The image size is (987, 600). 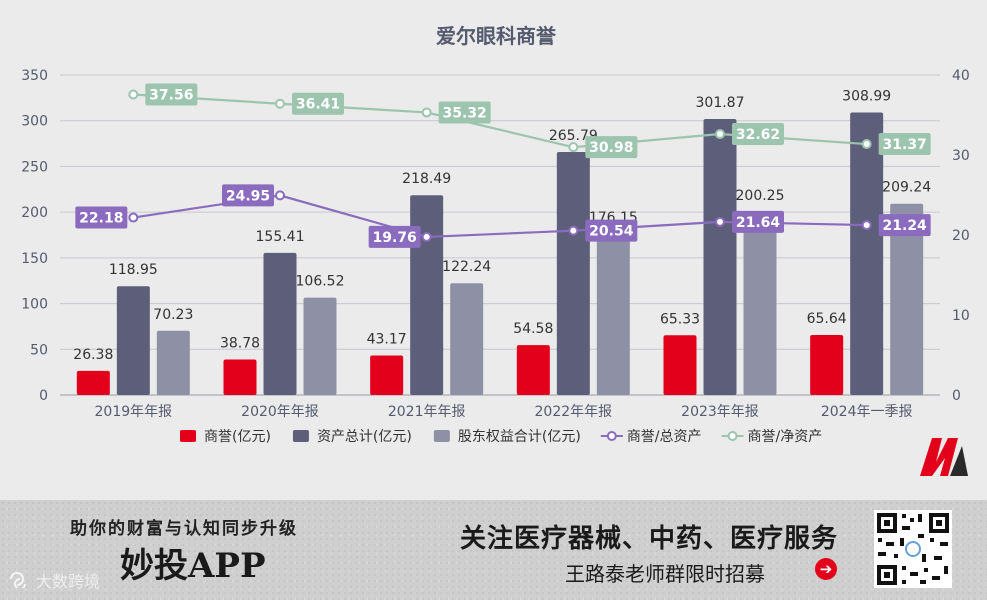 I want to click on y-left-tick-label: 250, so click(x=34, y=167).